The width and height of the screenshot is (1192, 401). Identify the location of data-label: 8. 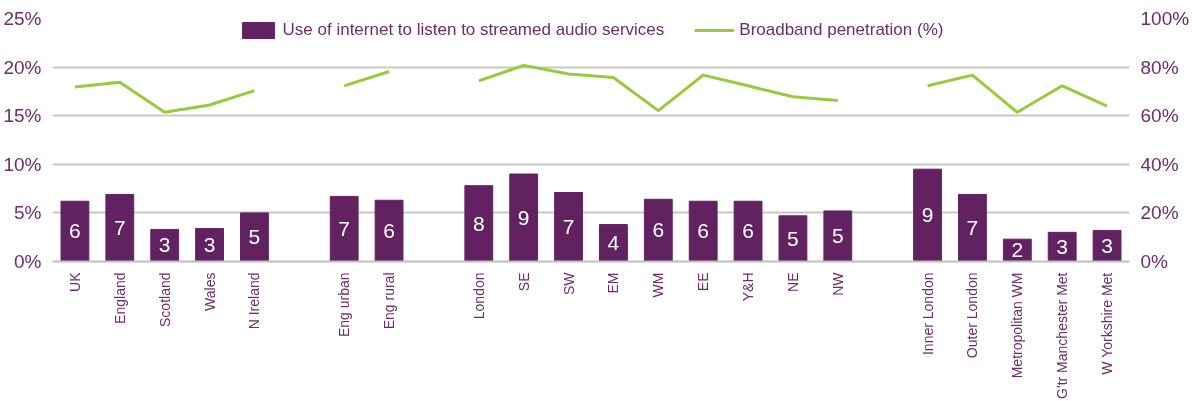
(478, 223).